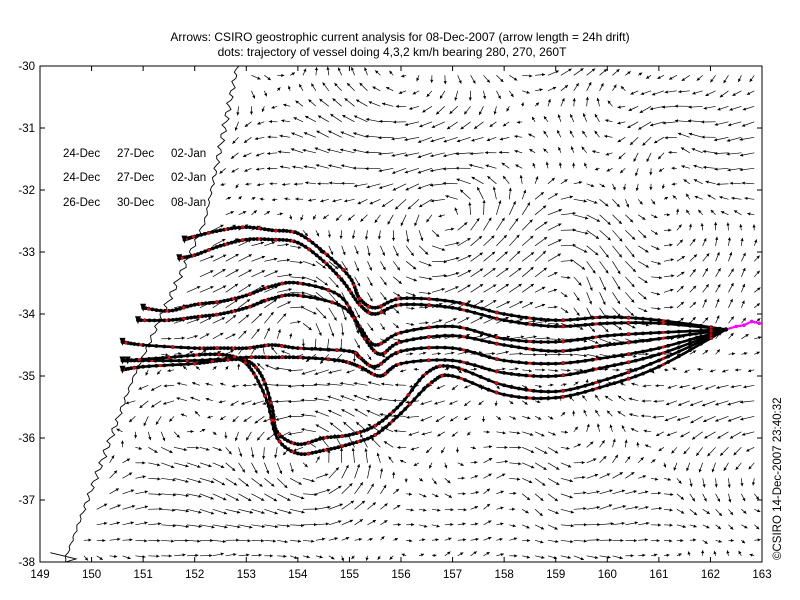 This screenshot has width=800, height=600. What do you see at coordinates (744, 325) in the screenshot?
I see `vessel-track-point` at bounding box center [744, 325].